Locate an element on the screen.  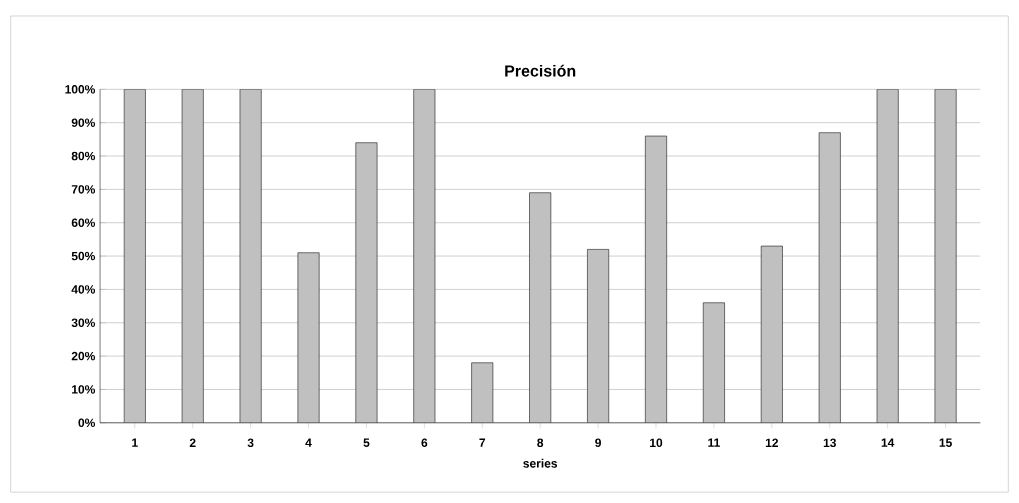
x-tick-label: 11 is located at coordinates (714, 442).